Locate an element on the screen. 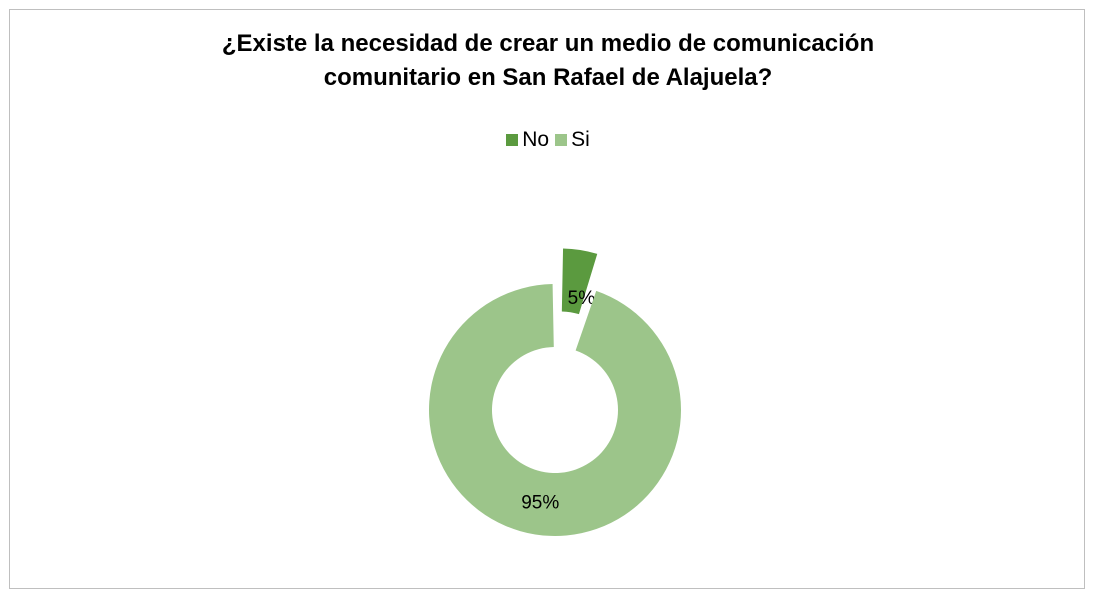 The height and width of the screenshot is (589, 1096). chart-legend: No Si is located at coordinates (548, 140).